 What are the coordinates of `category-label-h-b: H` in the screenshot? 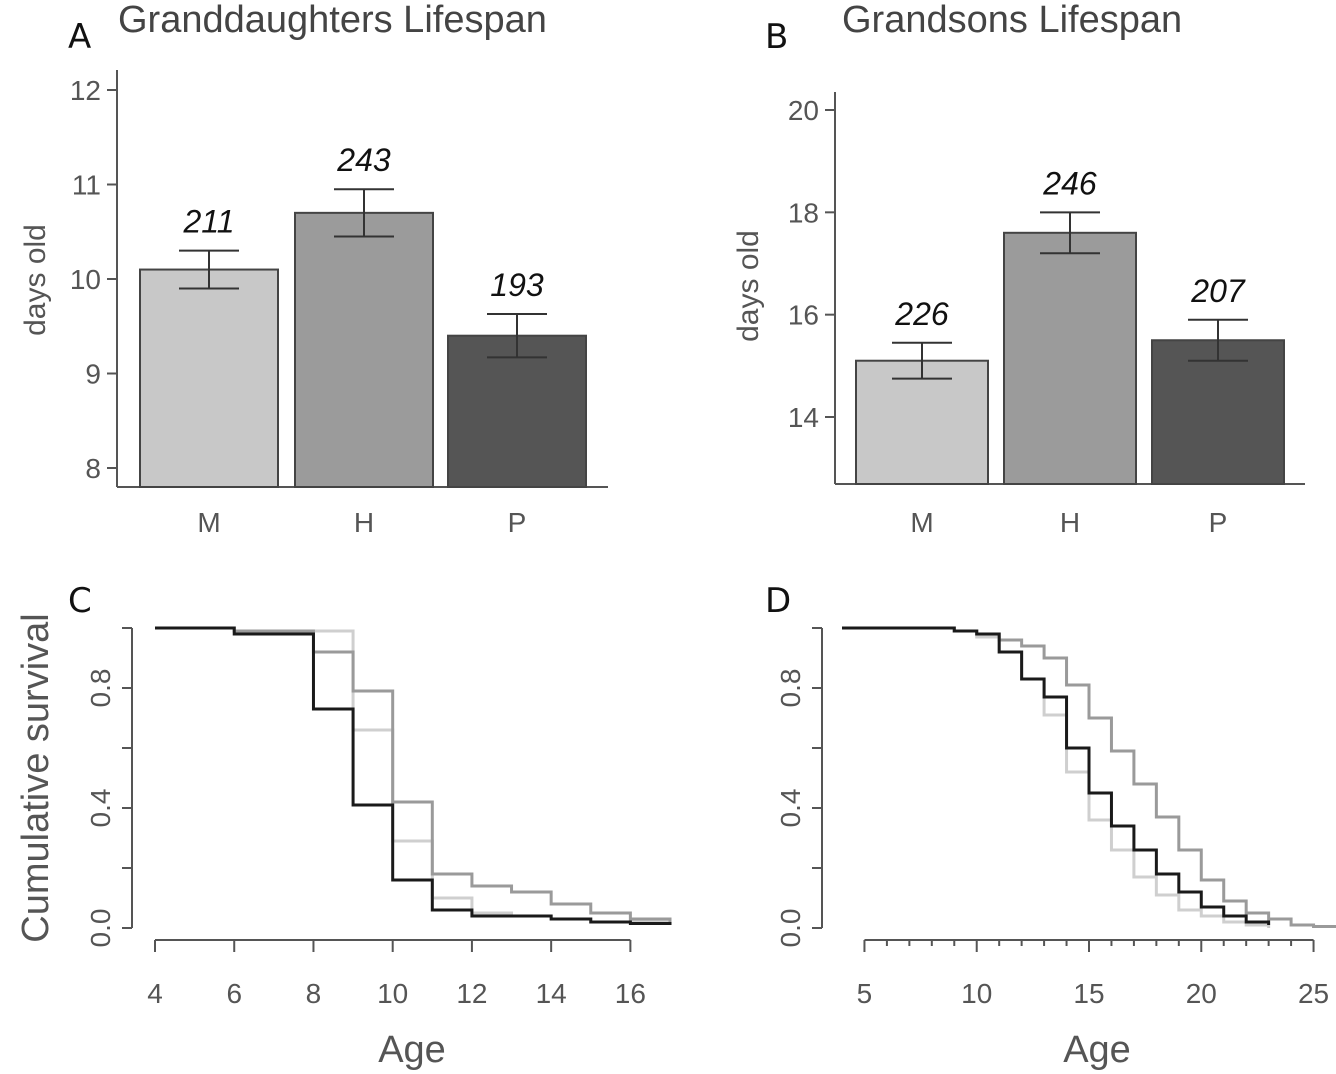 It's located at (1070, 522).